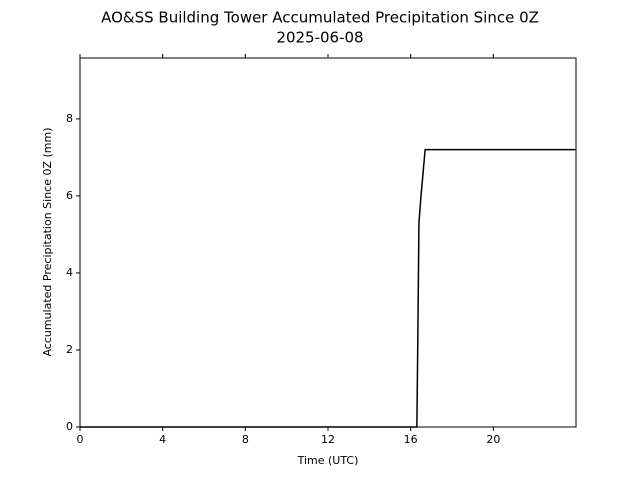 This screenshot has height=480, width=640. I want to click on y-tick-label: 6, so click(69, 195).